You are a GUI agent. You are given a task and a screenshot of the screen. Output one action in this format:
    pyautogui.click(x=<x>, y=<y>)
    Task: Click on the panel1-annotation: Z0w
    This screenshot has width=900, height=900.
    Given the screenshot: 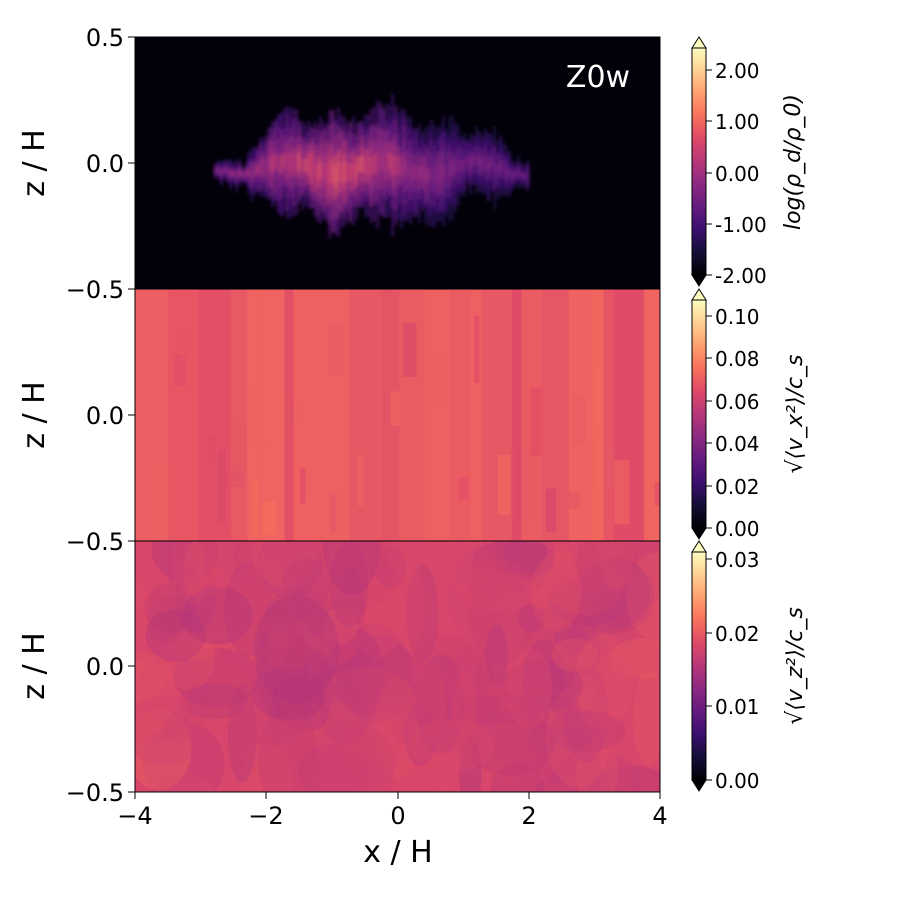 What is the action you would take?
    pyautogui.click(x=598, y=77)
    